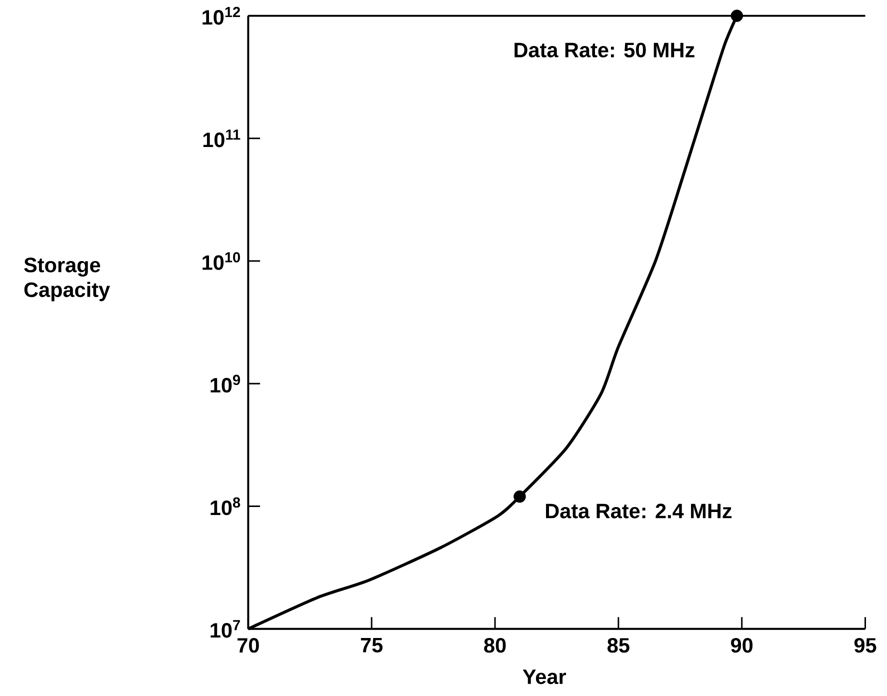 Image resolution: width=887 pixels, height=696 pixels. Describe the element at coordinates (221, 15) in the screenshot. I see `y-tick-label: 10$^{12}$` at that location.